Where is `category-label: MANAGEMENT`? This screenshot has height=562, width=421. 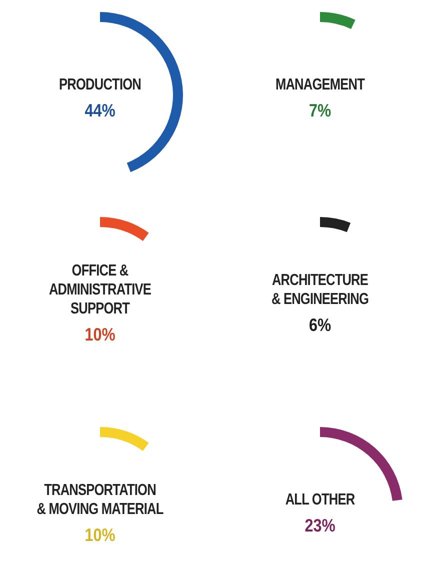
category-label: MANAGEMENT is located at coordinates (320, 85).